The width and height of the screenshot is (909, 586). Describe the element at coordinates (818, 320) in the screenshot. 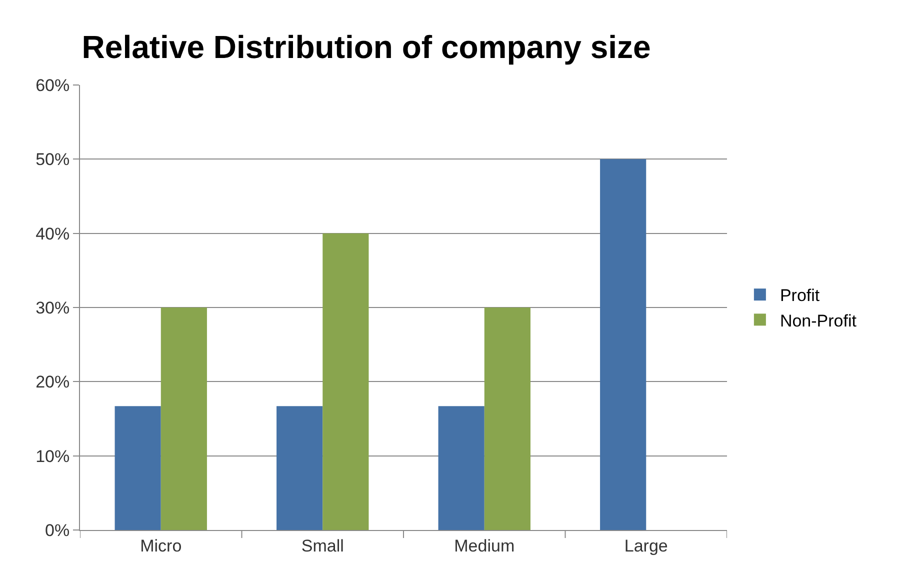

I see `legend-label: Non-Profit` at that location.